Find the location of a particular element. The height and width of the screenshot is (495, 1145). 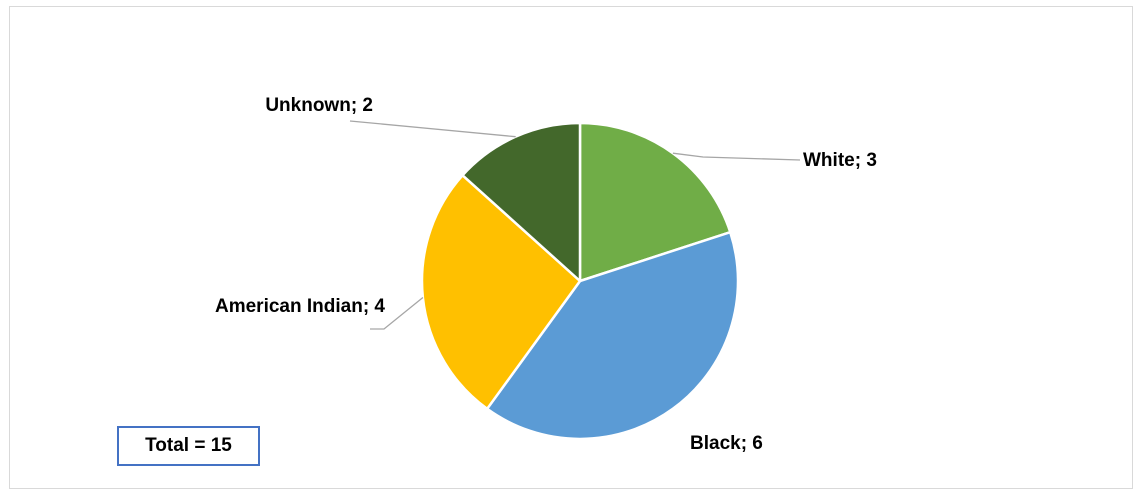

total-label: Total = 15 is located at coordinates (188, 445).